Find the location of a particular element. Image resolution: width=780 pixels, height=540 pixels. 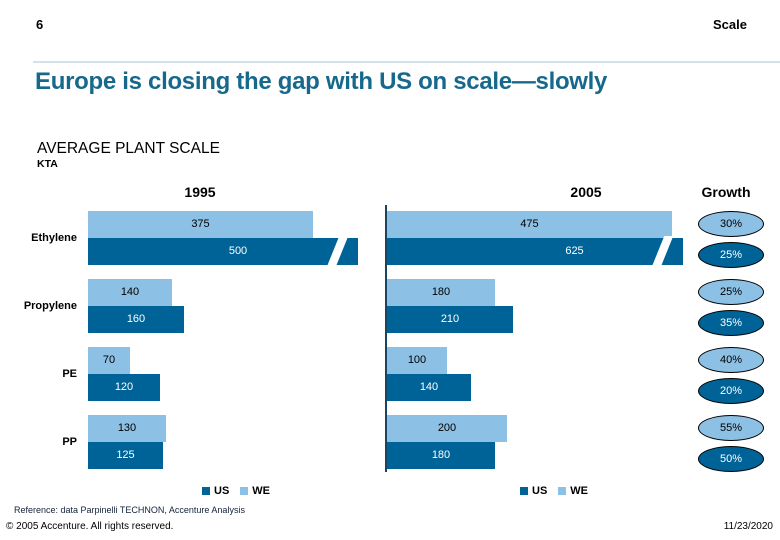

bar-value-label: 475 is located at coordinates (529, 224).